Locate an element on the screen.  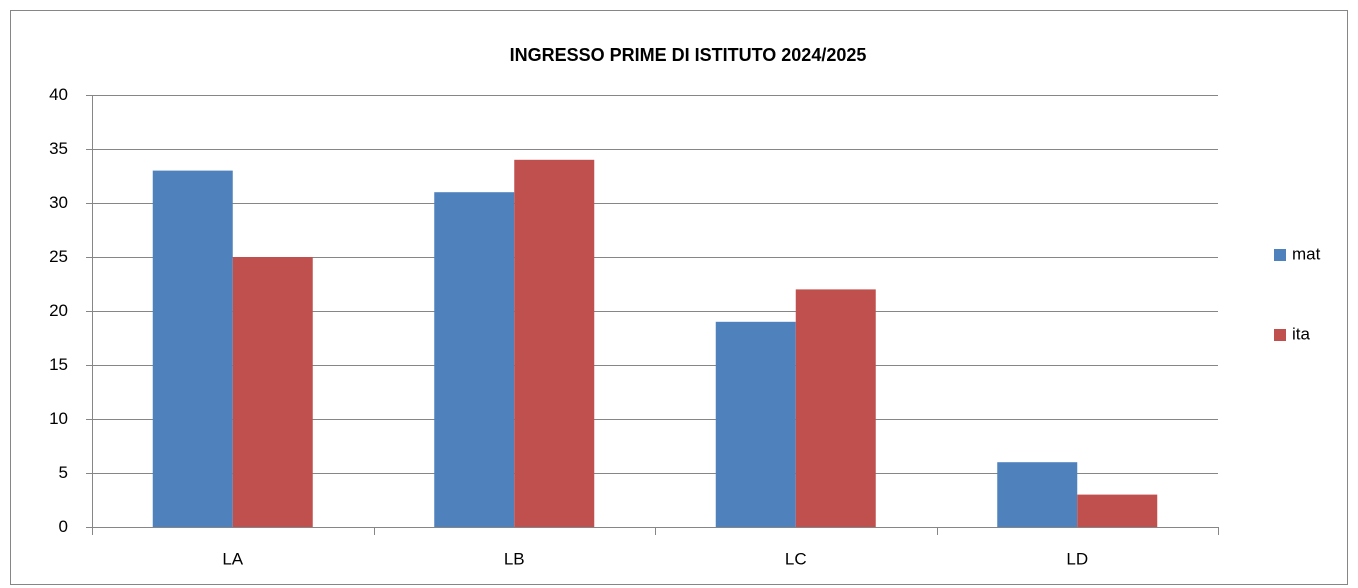
y-tick-label: 25 is located at coordinates (58, 256).